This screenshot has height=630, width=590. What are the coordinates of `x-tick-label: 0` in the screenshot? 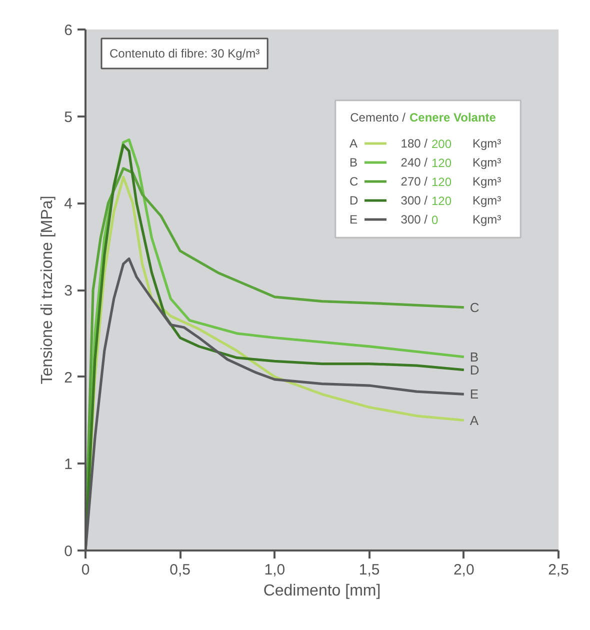 It's located at (85, 570).